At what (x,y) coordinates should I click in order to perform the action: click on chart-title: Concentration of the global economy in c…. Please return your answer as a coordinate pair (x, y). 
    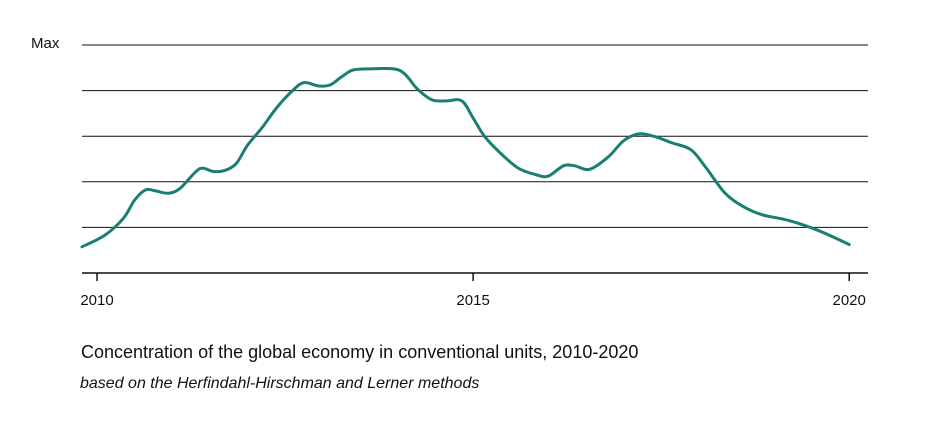
    Looking at the image, I should click on (360, 352).